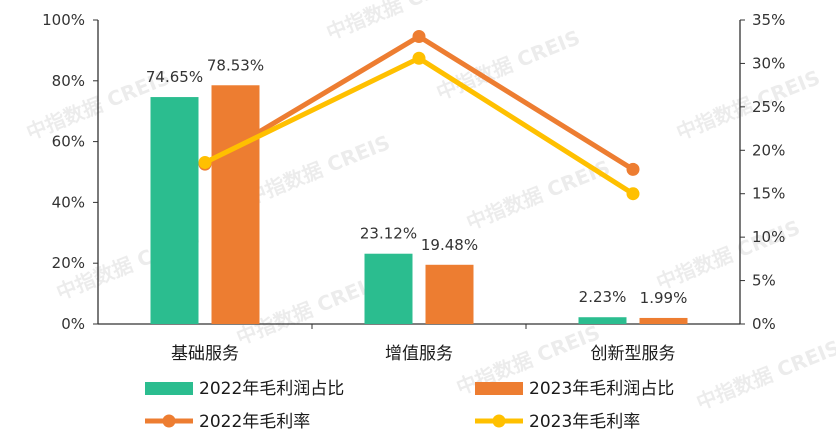  What do you see at coordinates (68, 142) in the screenshot?
I see `left-tick-label: 60%` at bounding box center [68, 142].